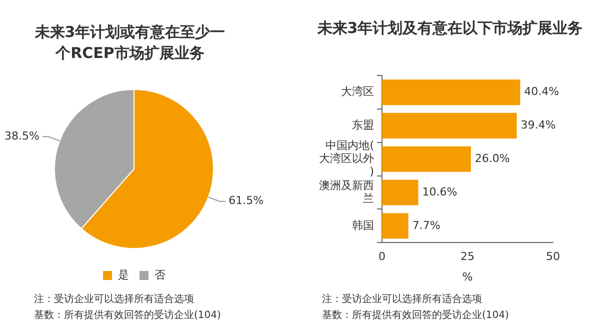 The width and height of the screenshot is (600, 336). Describe the element at coordinates (123, 275) in the screenshot. I see `legend-label: 是` at that location.